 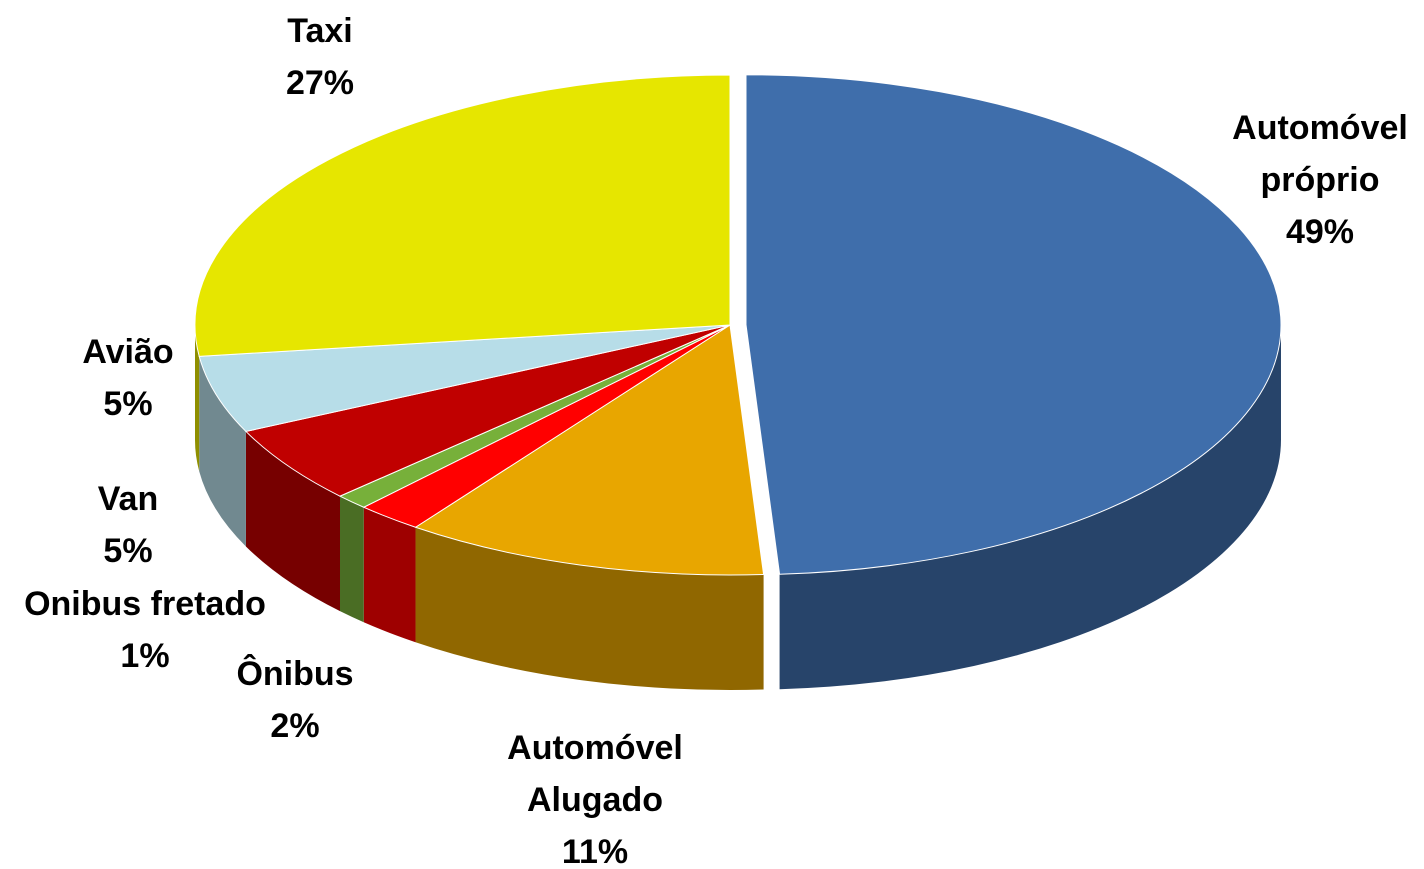 I want to click on value-label: 27%, so click(x=320, y=83).